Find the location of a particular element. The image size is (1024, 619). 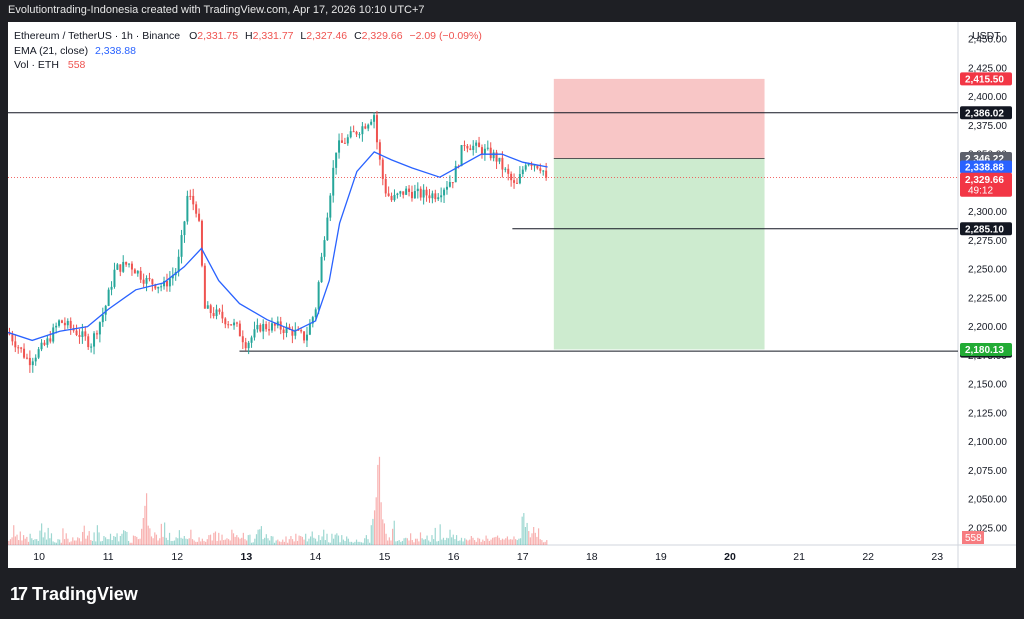

tradingview-logo-icon: 17 is located at coordinates (19, 594).